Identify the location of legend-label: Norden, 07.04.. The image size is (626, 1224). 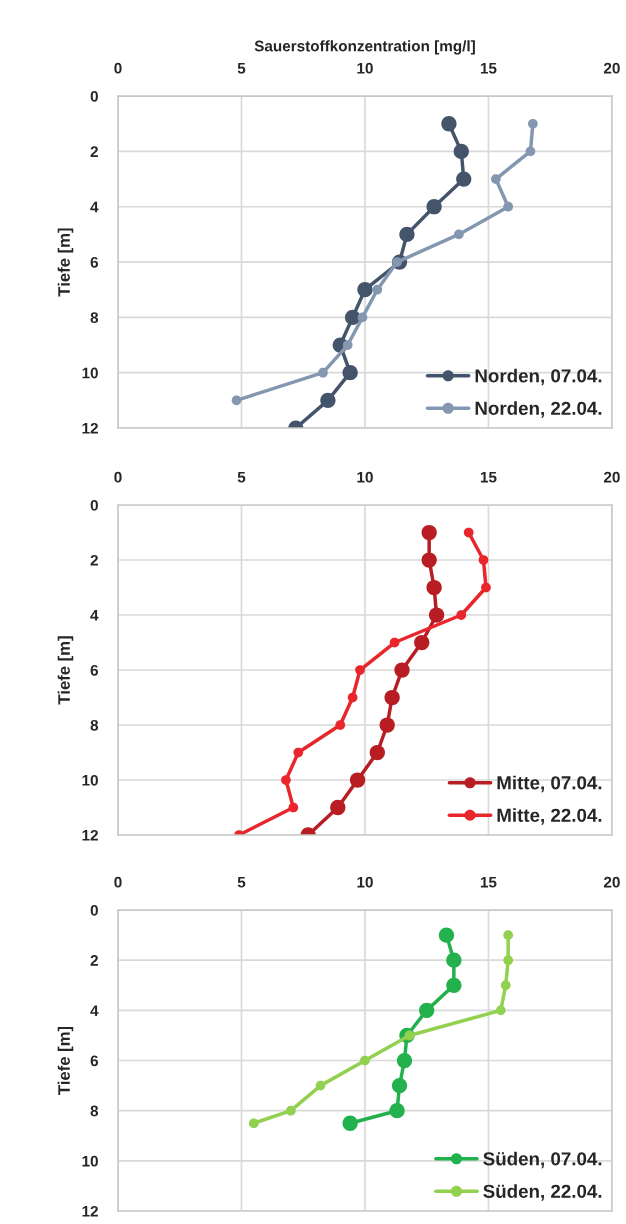
(538, 377).